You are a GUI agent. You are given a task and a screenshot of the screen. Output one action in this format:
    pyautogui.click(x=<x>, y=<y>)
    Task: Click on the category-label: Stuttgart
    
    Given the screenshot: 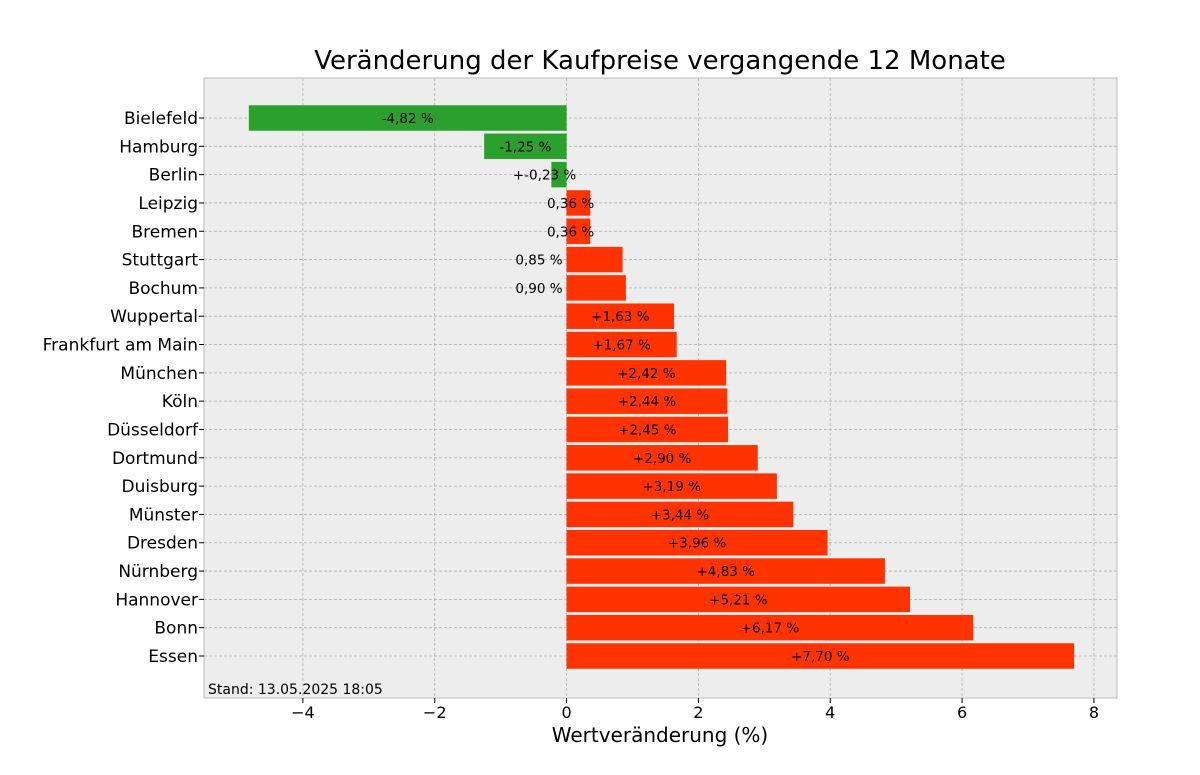 What is the action you would take?
    pyautogui.click(x=160, y=261)
    